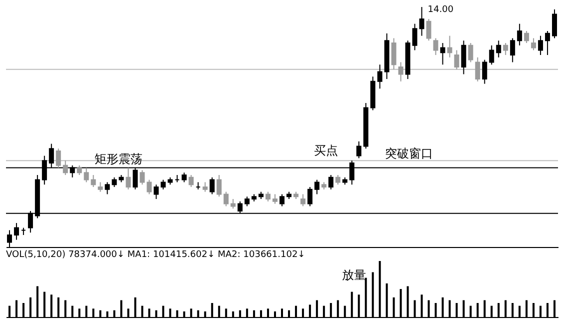  What do you see at coordinates (118, 159) in the screenshot?
I see `ref-line-label: 矩形震荡` at bounding box center [118, 159].